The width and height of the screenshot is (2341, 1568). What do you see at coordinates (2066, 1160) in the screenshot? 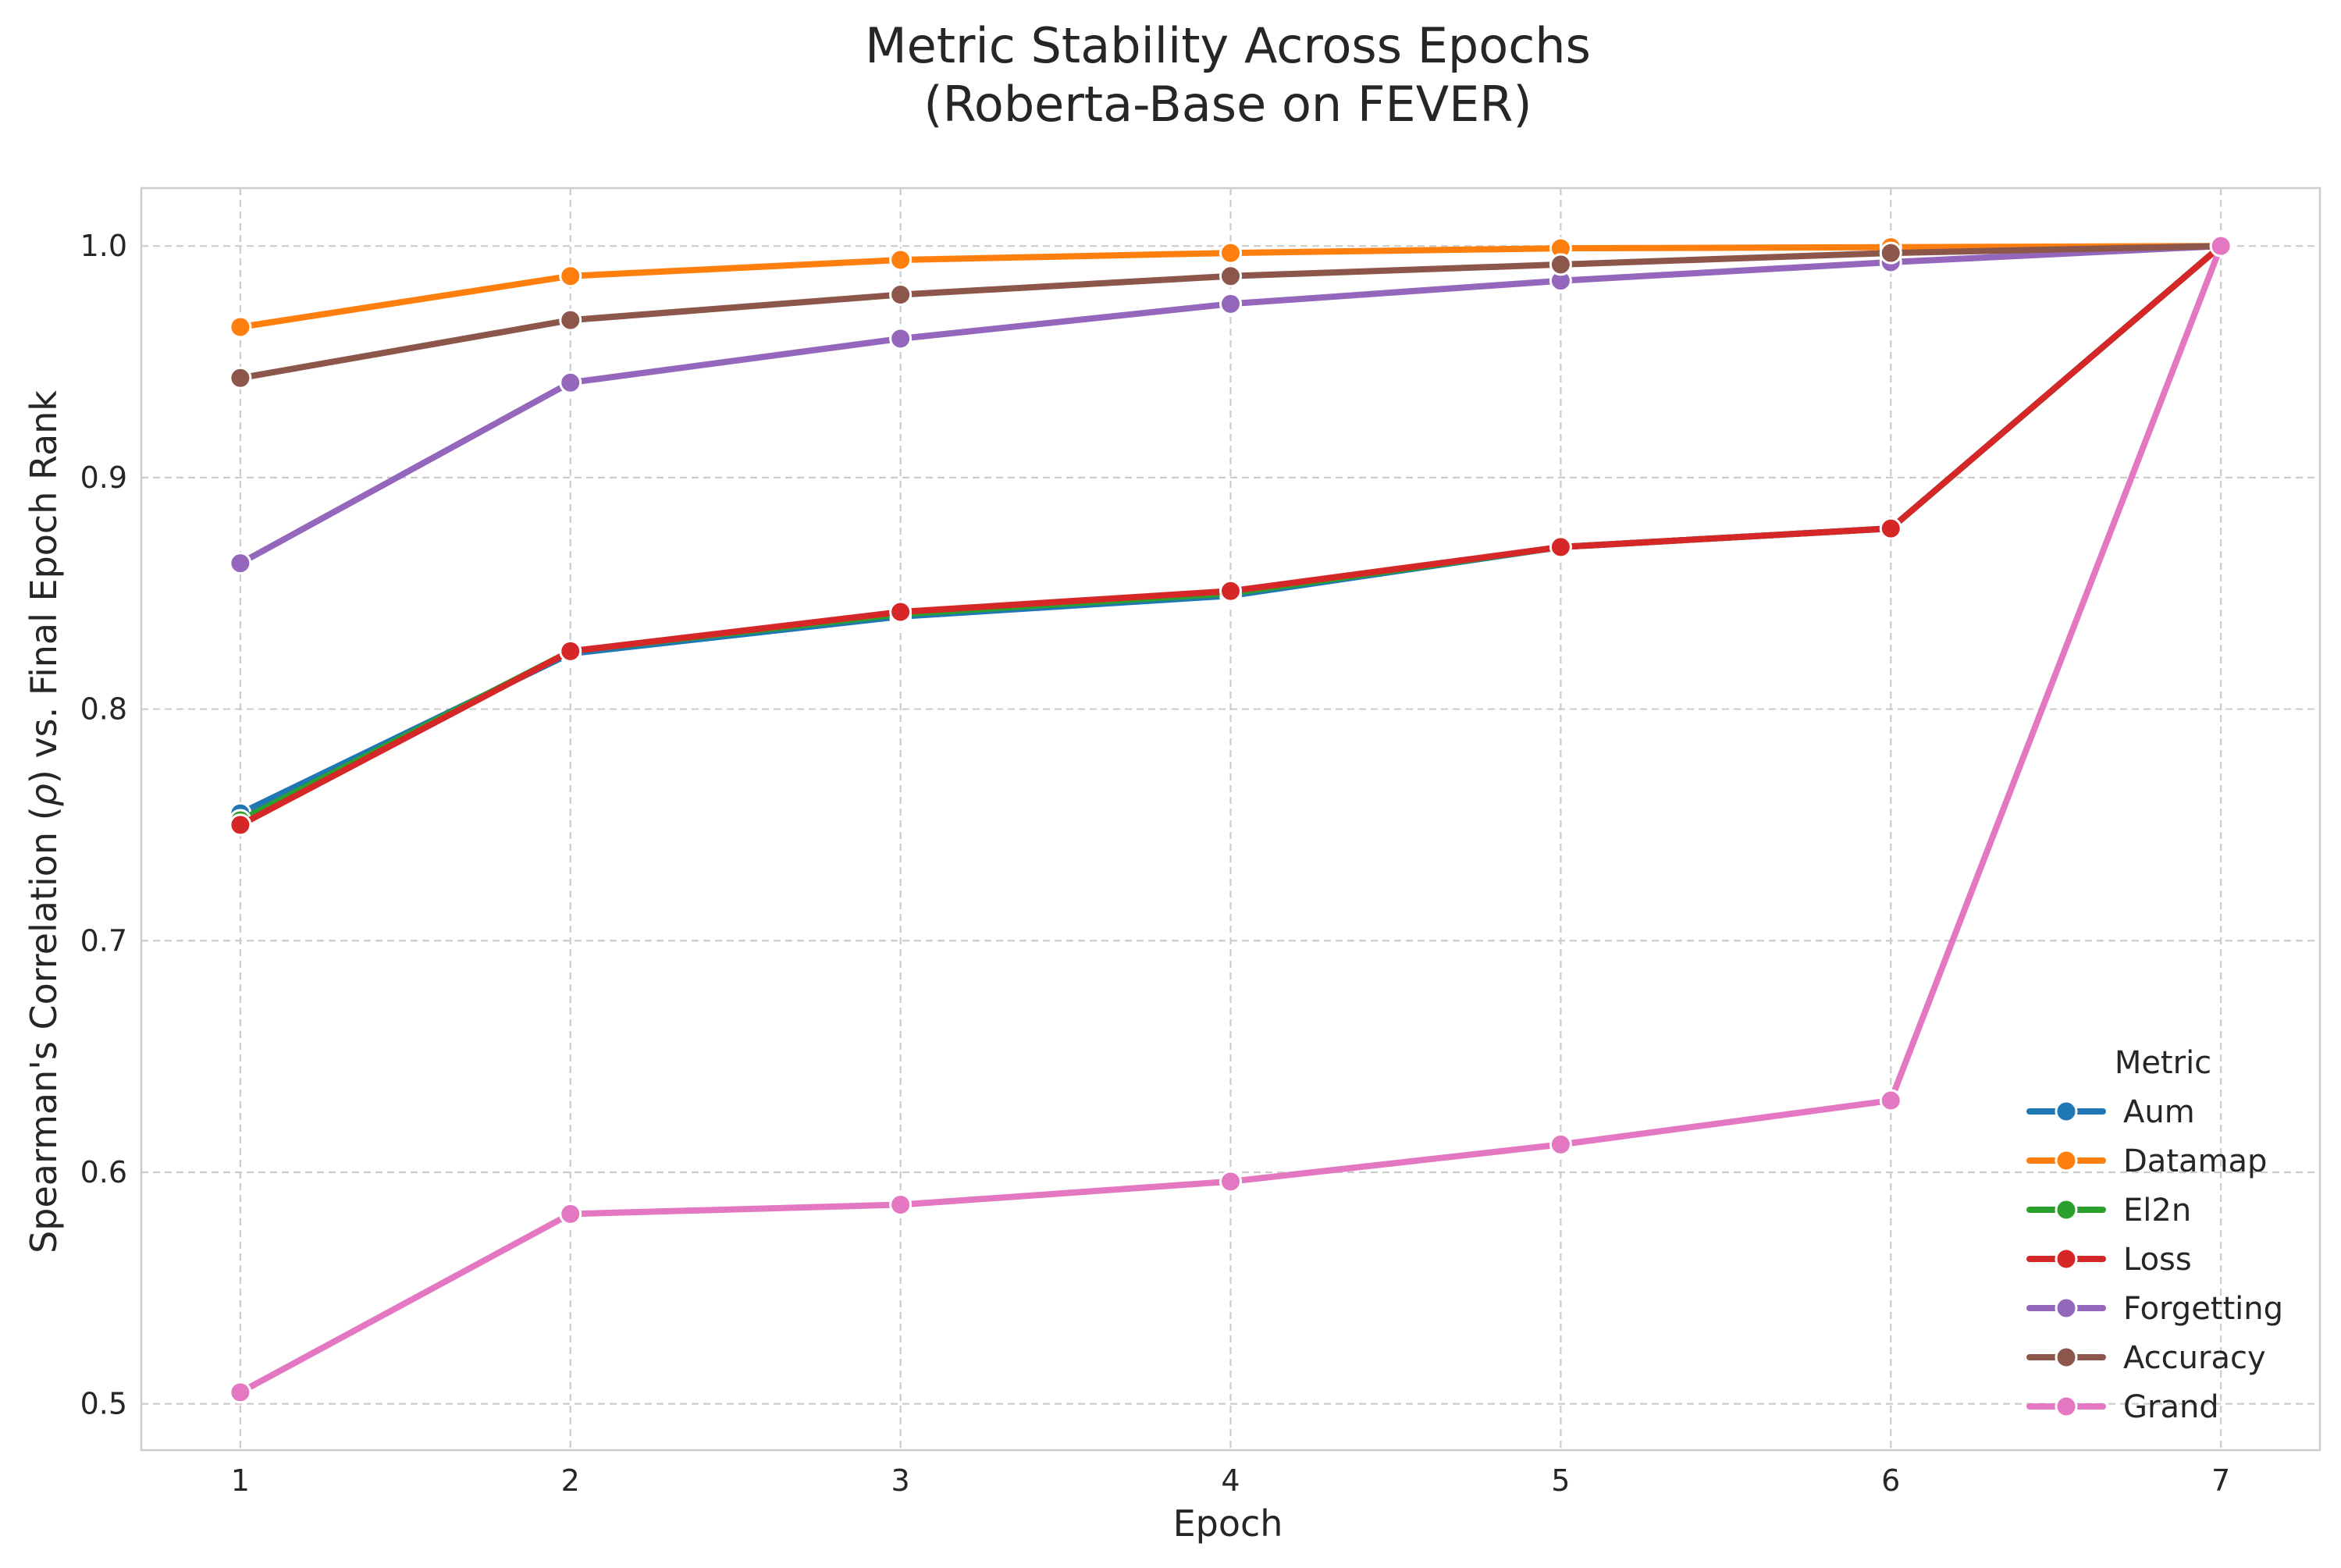
I see `legend-swatch-marker-datamap` at bounding box center [2066, 1160].